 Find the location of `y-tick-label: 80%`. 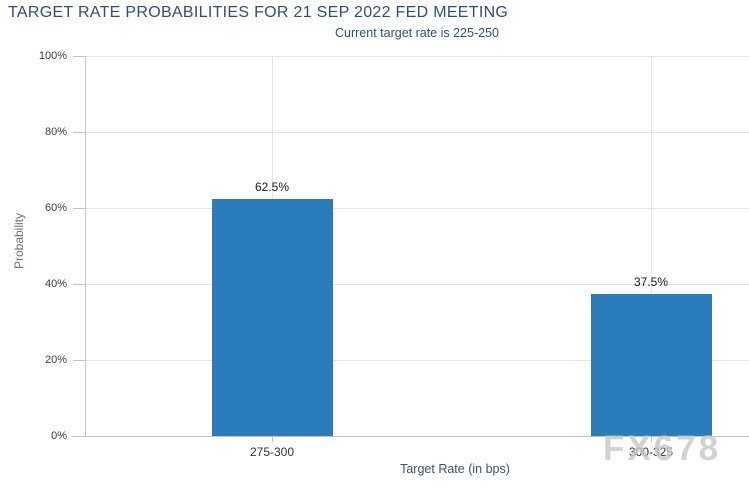

y-tick-label: 80% is located at coordinates (55, 132).